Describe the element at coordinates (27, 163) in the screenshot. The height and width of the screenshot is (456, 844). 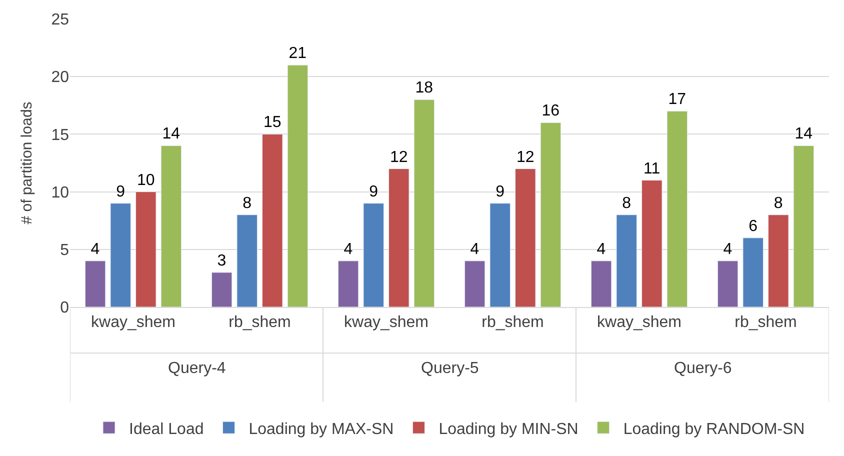
I see `y-axis-title: # of partition loads` at that location.